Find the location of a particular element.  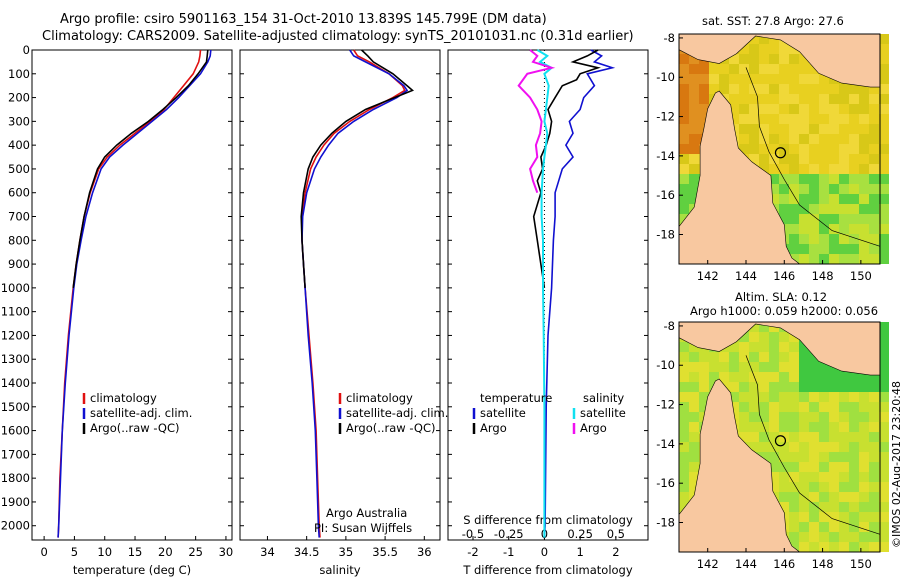

map-x-tick-label: 144 is located at coordinates (746, 276).